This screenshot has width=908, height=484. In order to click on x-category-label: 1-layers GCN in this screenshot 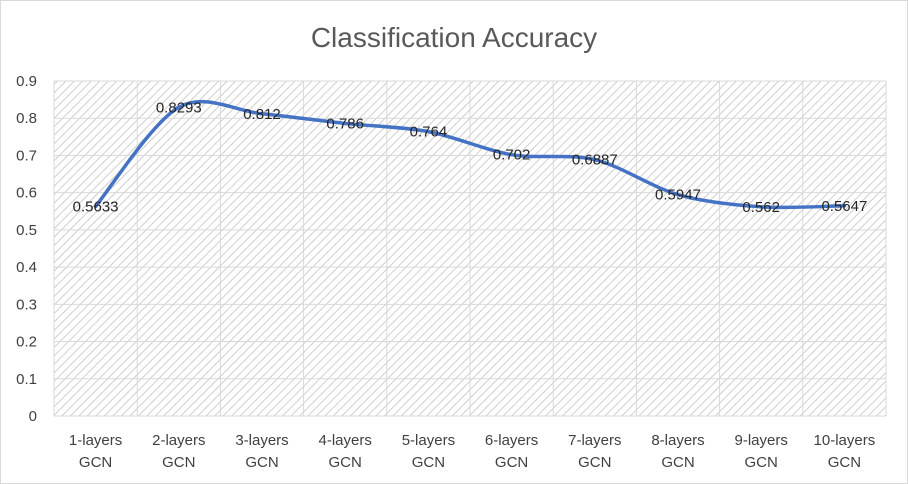, I will do `click(95, 451)`.